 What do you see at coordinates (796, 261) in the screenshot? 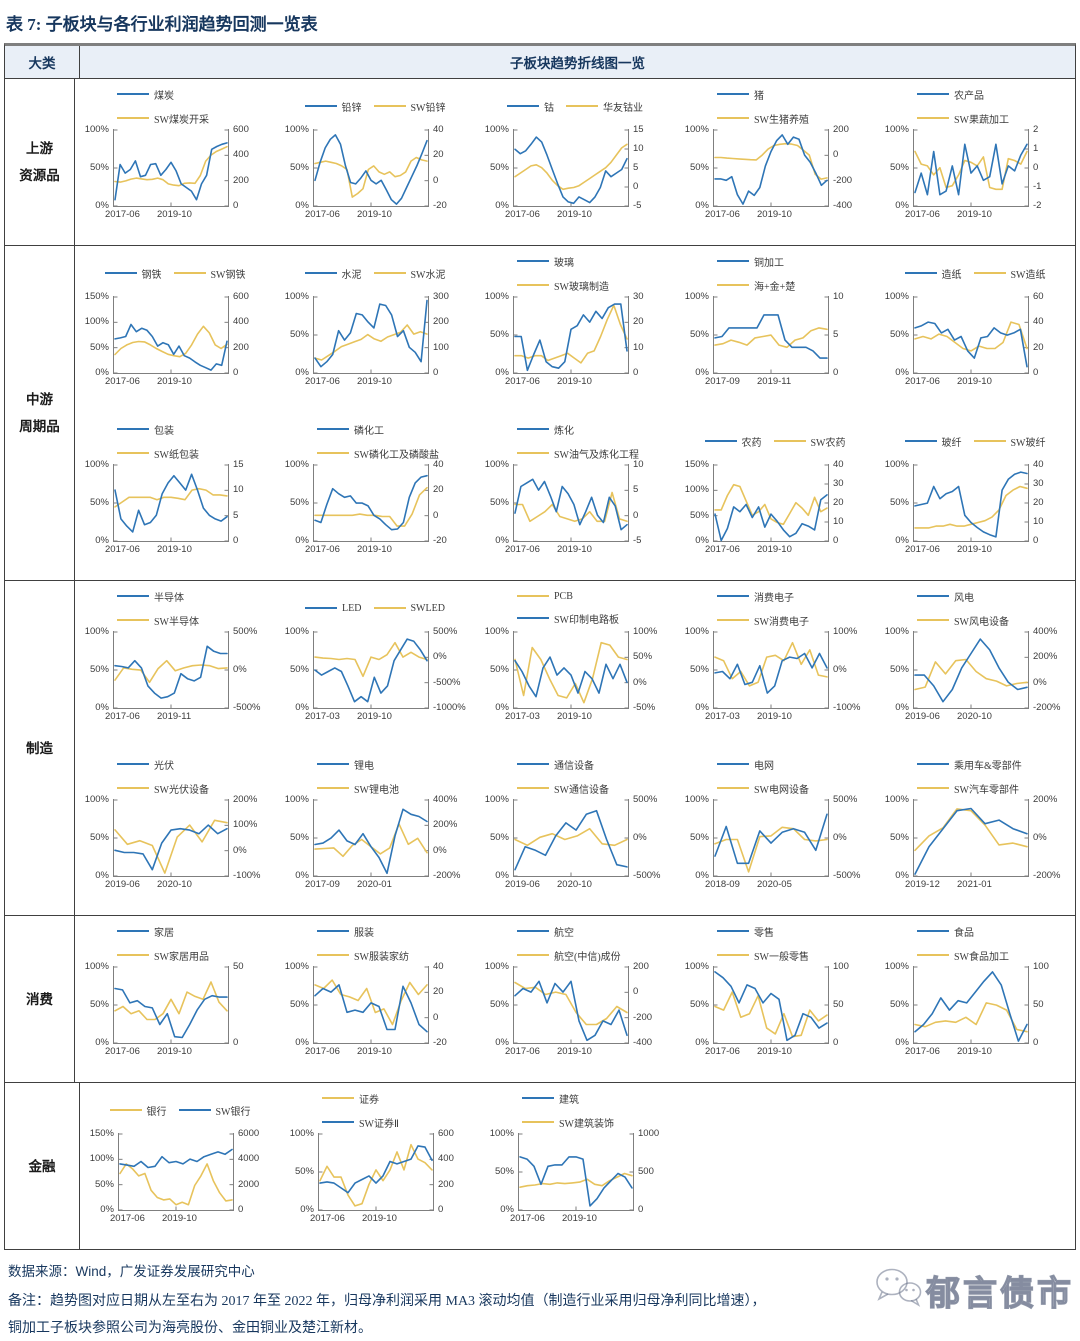
I see `legend-entry: 铜加工` at bounding box center [796, 261].